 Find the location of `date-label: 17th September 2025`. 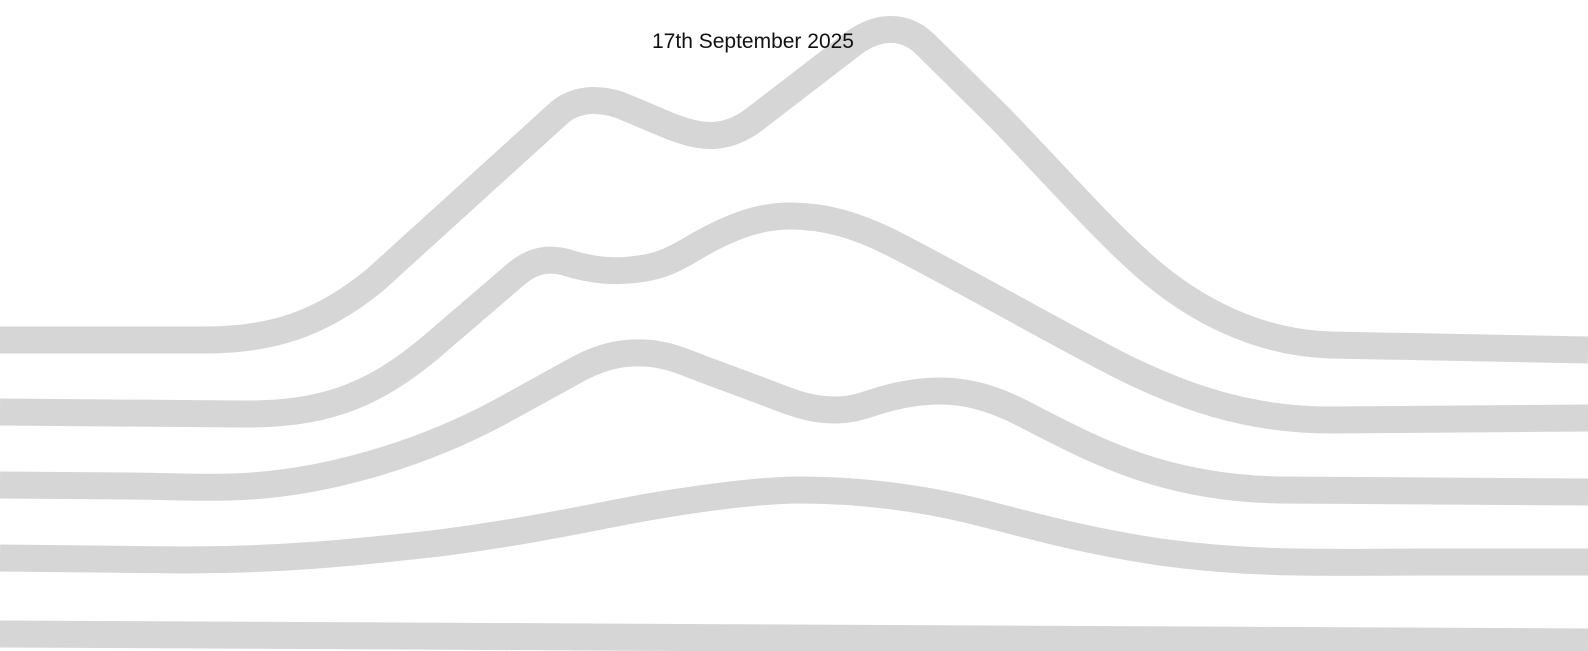

date-label: 17th September 2025 is located at coordinates (753, 41).